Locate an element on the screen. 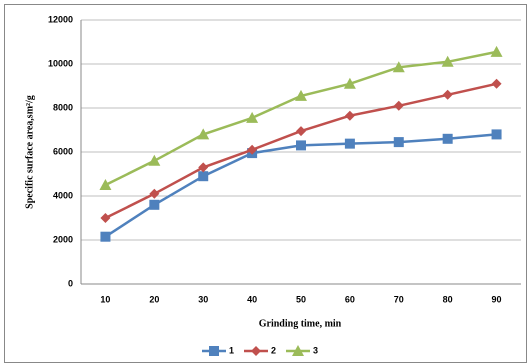 The height and width of the screenshot is (364, 528). x-tick-label: 40 is located at coordinates (252, 299).